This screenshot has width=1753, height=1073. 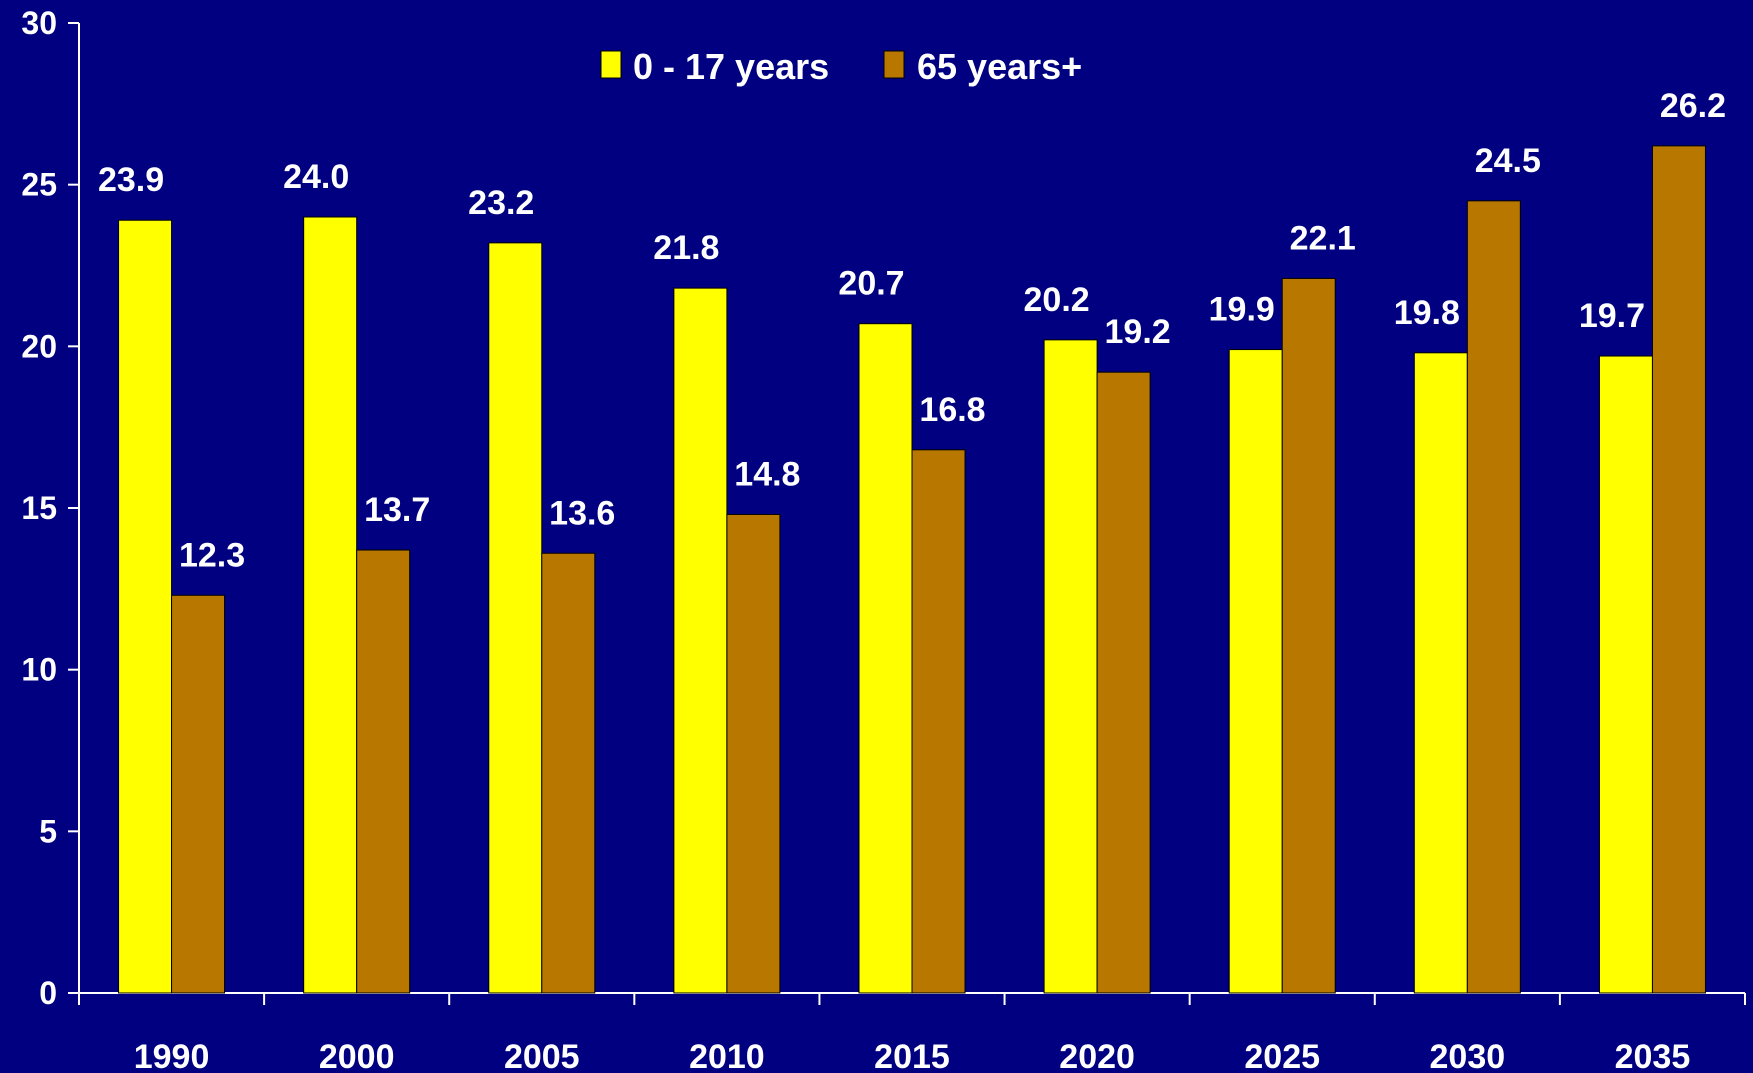 What do you see at coordinates (1653, 1055) in the screenshot?
I see `x-tick-label-2035: 2035` at bounding box center [1653, 1055].